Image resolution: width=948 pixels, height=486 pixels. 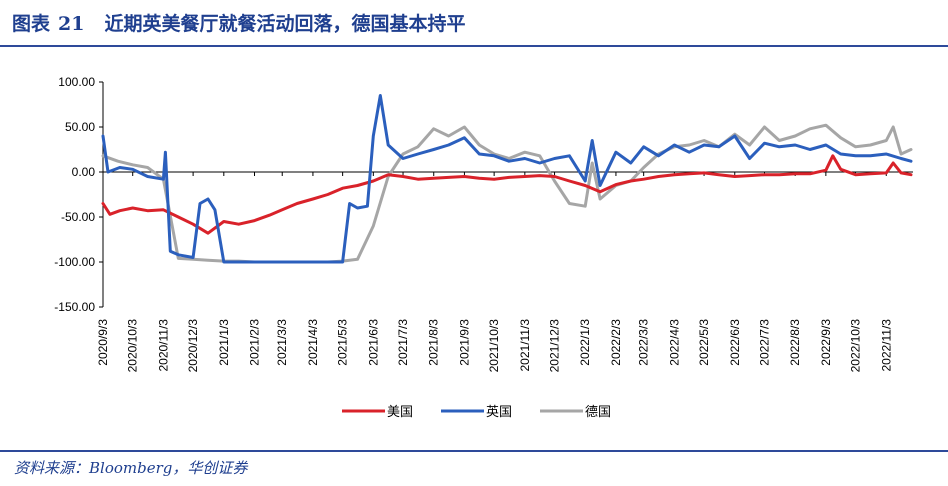 I want to click on y-tick-label: 0.00, so click(x=84, y=172).